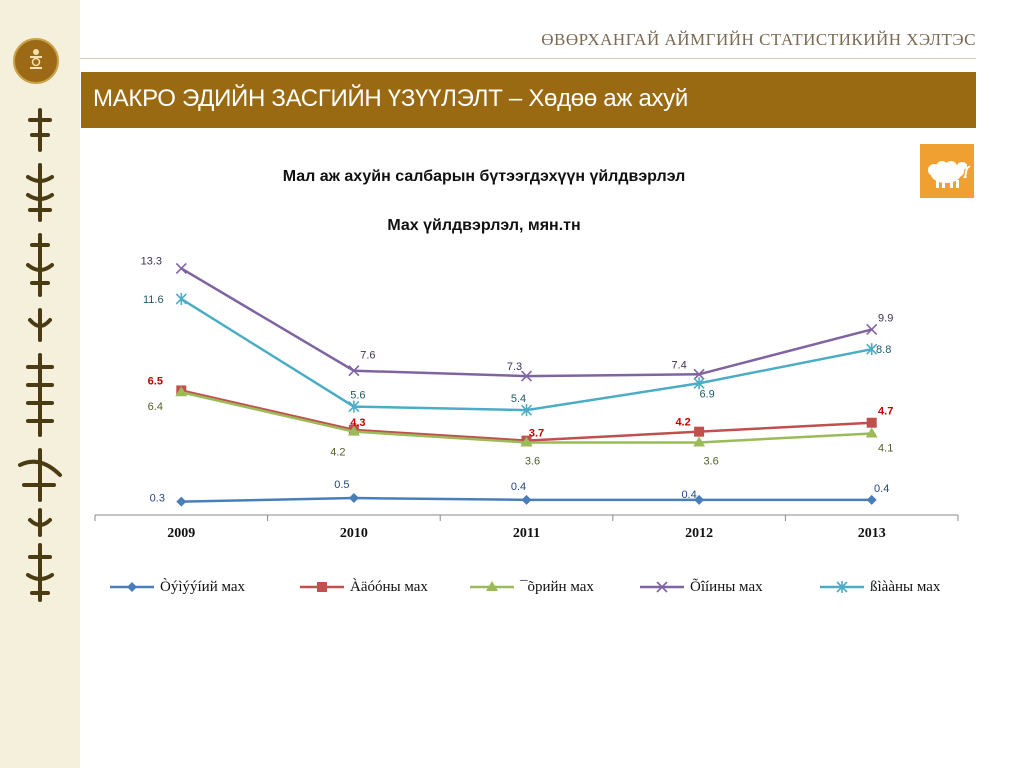 The width and height of the screenshot is (1024, 768). Describe the element at coordinates (357, 423) in the screenshot. I see `data-label: 4.3` at that location.